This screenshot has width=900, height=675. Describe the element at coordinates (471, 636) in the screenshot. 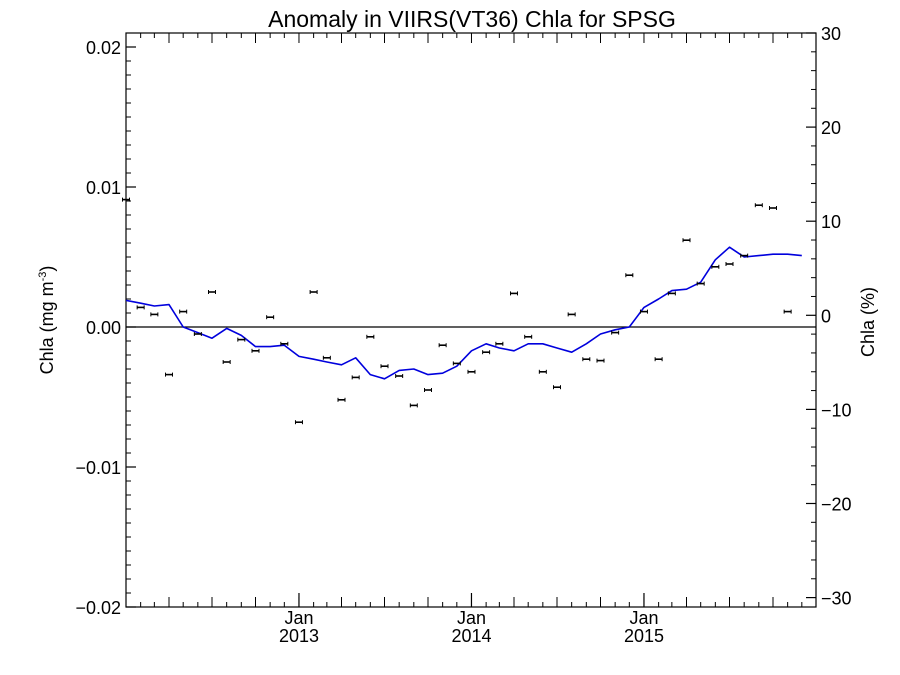

I see `x-tick-label-year: 2014` at that location.